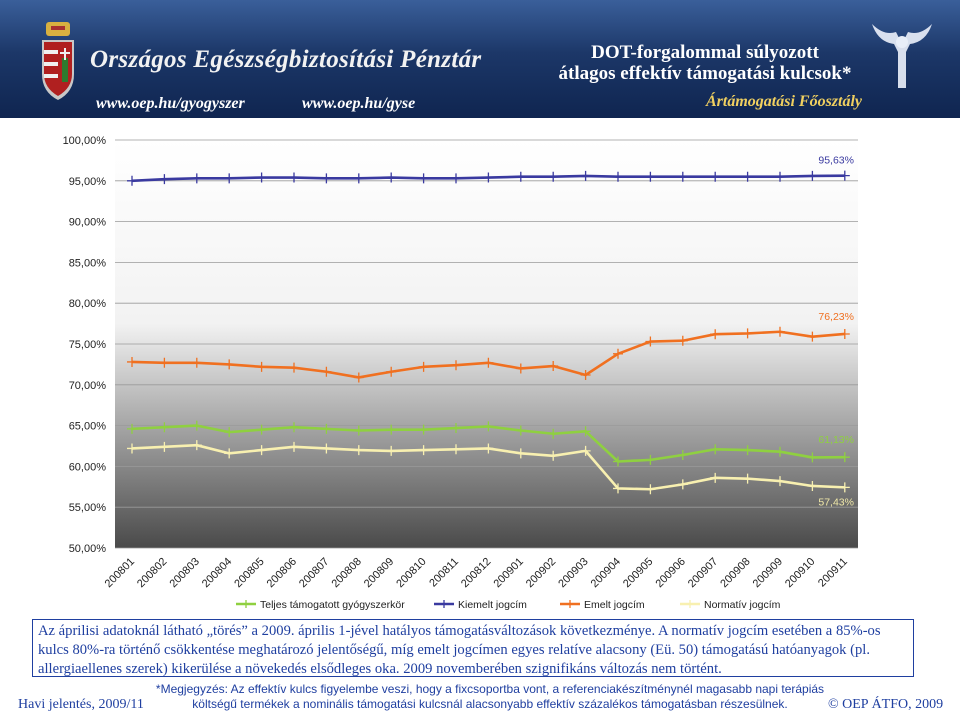  What do you see at coordinates (379, 573) in the screenshot?
I see `x-tick-label: 200809` at bounding box center [379, 573].